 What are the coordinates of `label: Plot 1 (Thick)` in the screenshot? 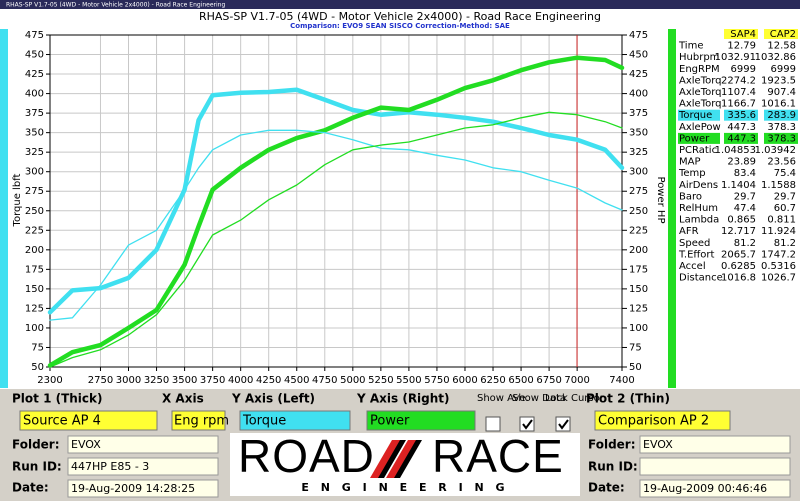 It's located at (57, 399).